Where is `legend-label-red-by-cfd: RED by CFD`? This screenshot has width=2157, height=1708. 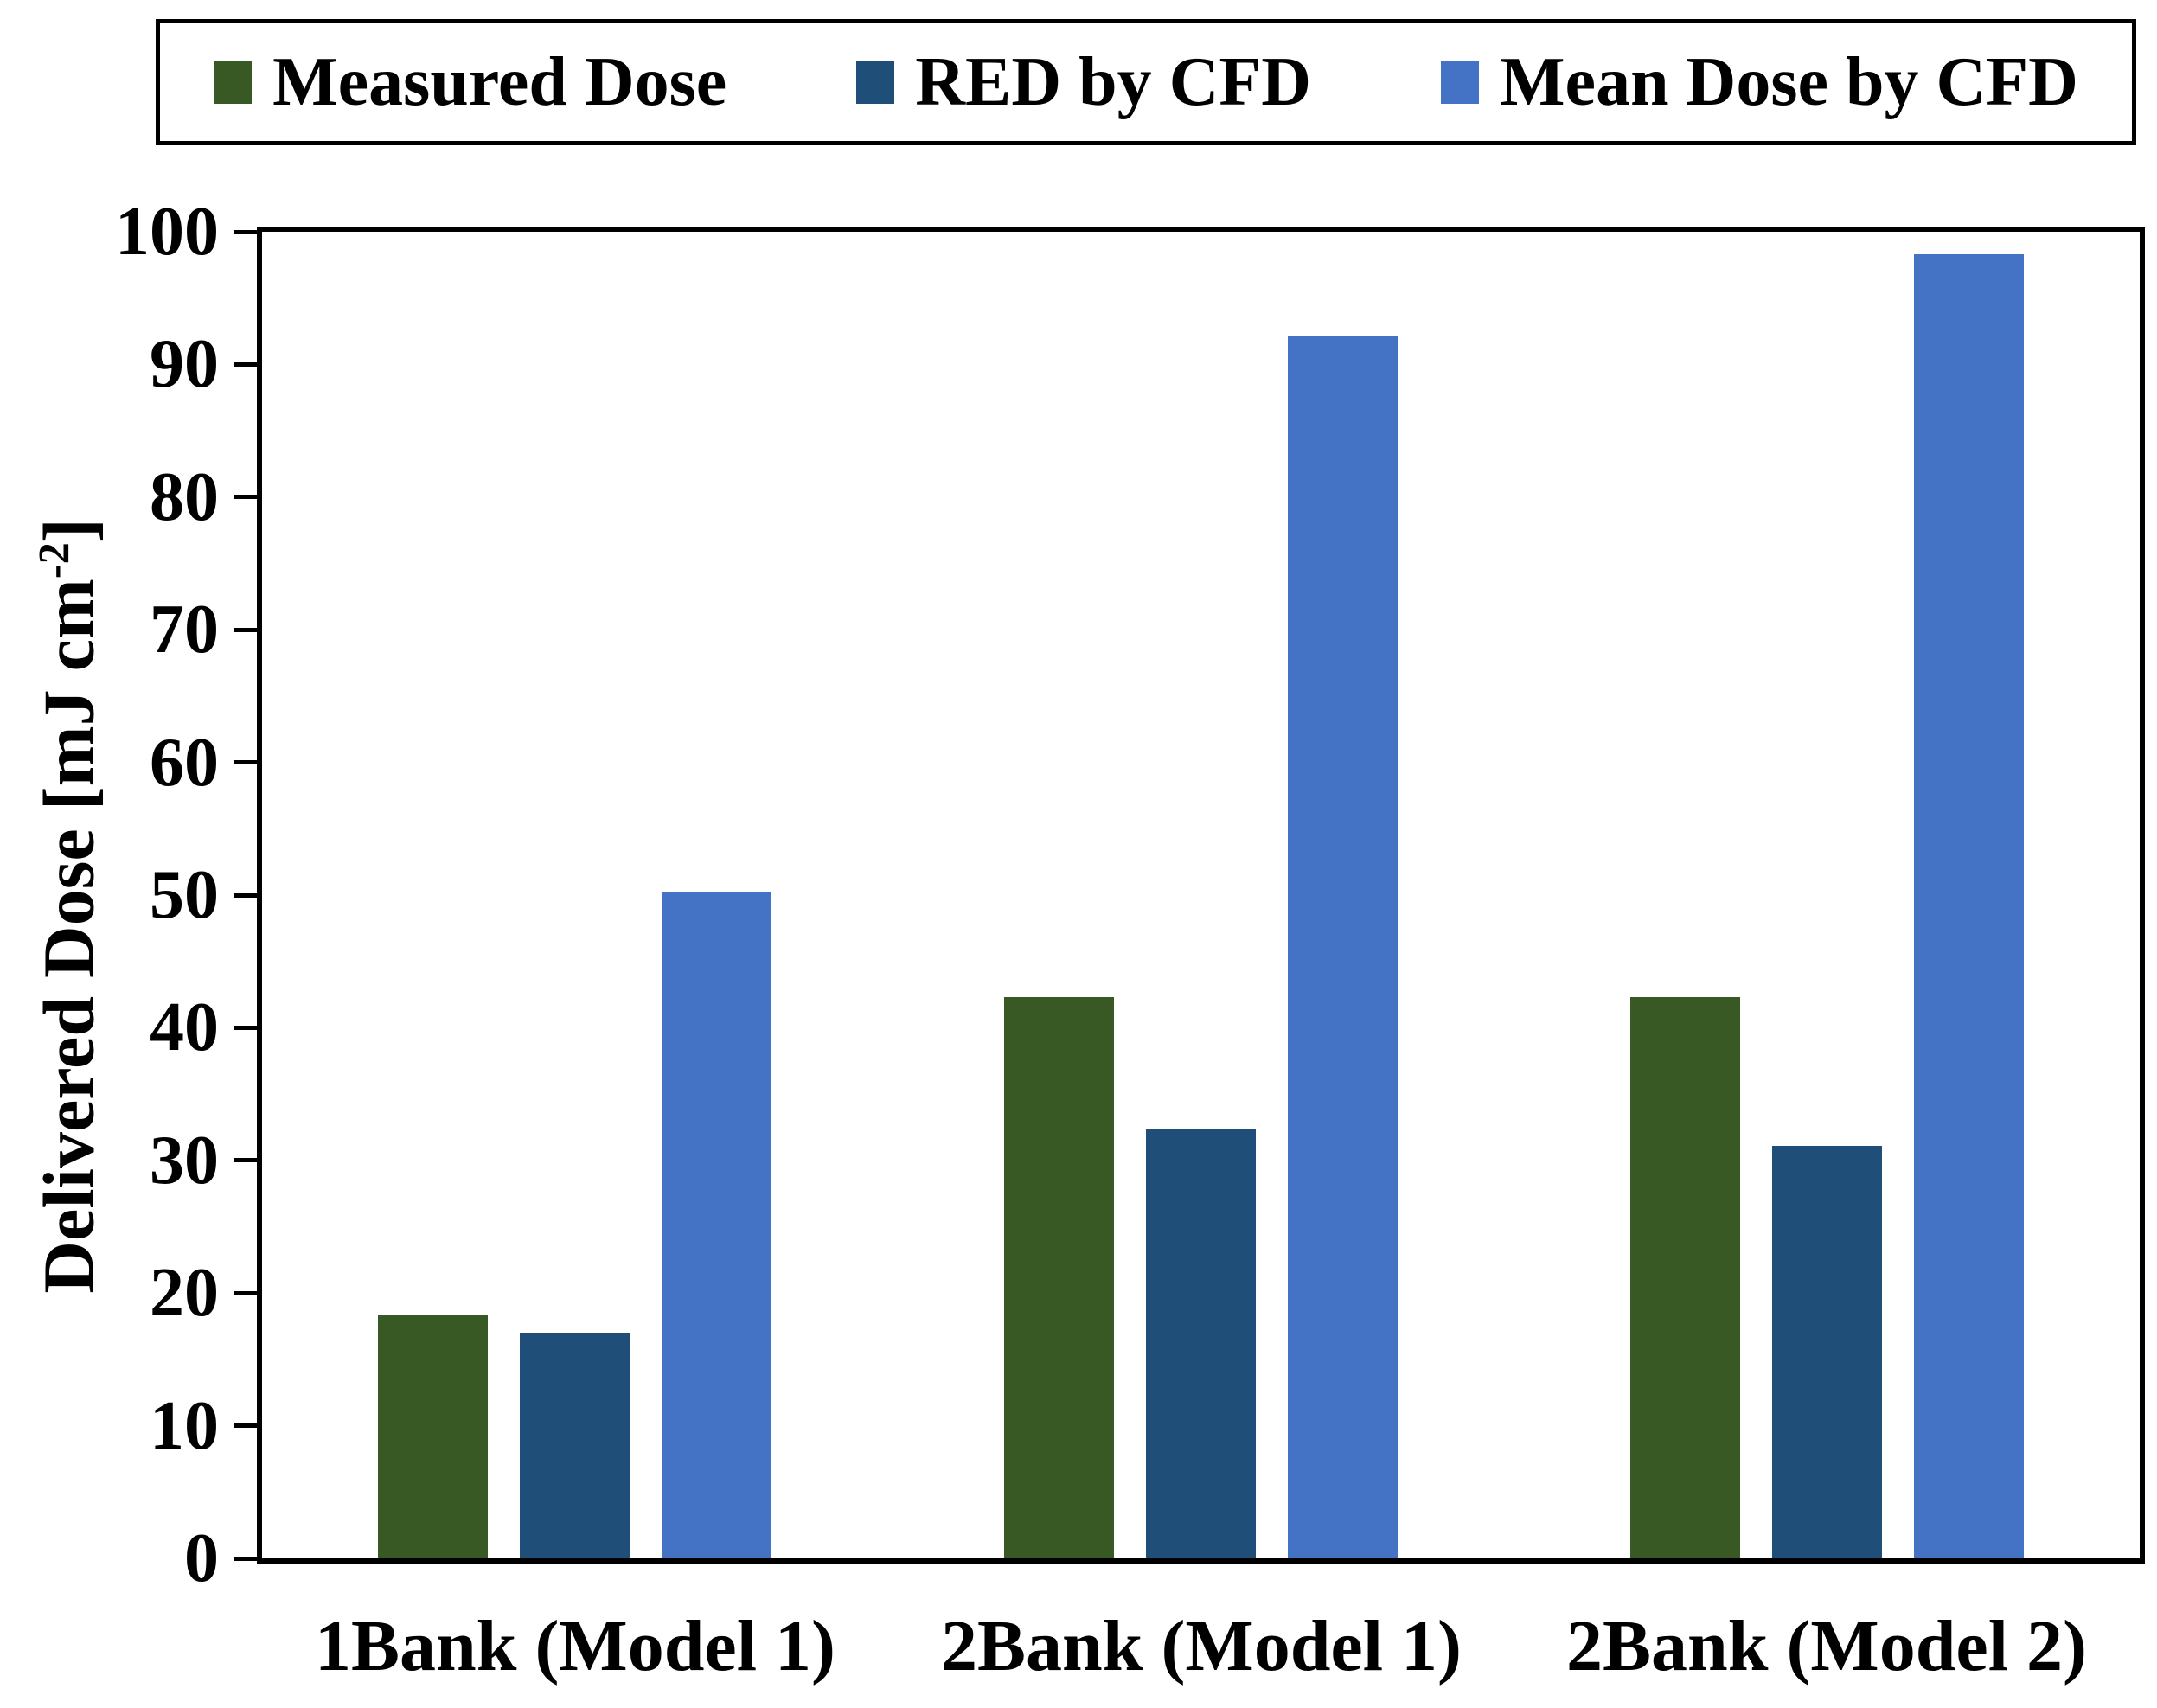 legend-label-red-by-cfd: RED by CFD is located at coordinates (1113, 82).